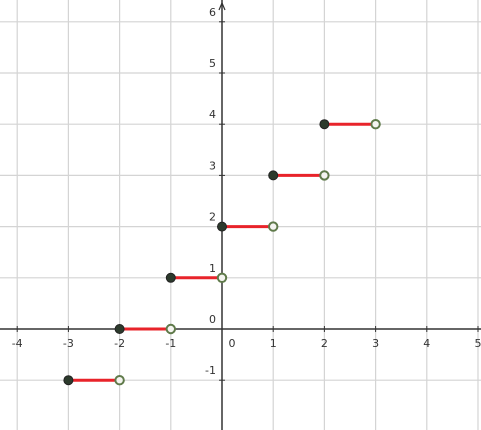  I want to click on x-tick-label: 4, so click(426, 343).